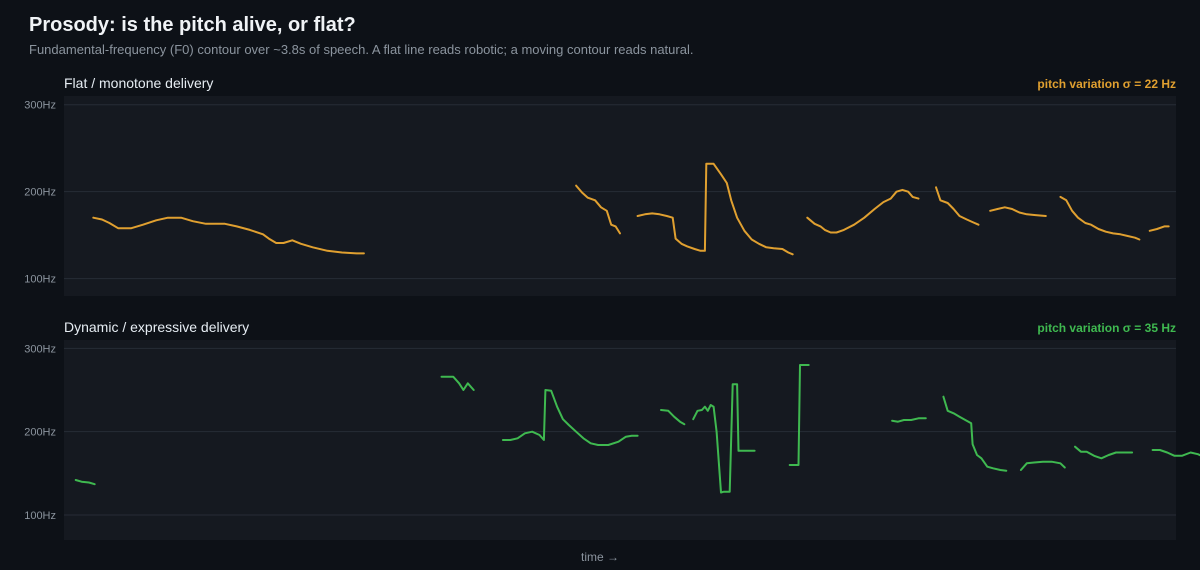 This screenshot has width=1200, height=570. I want to click on dynamic-y-tick-label: 200Hz, so click(40, 433).